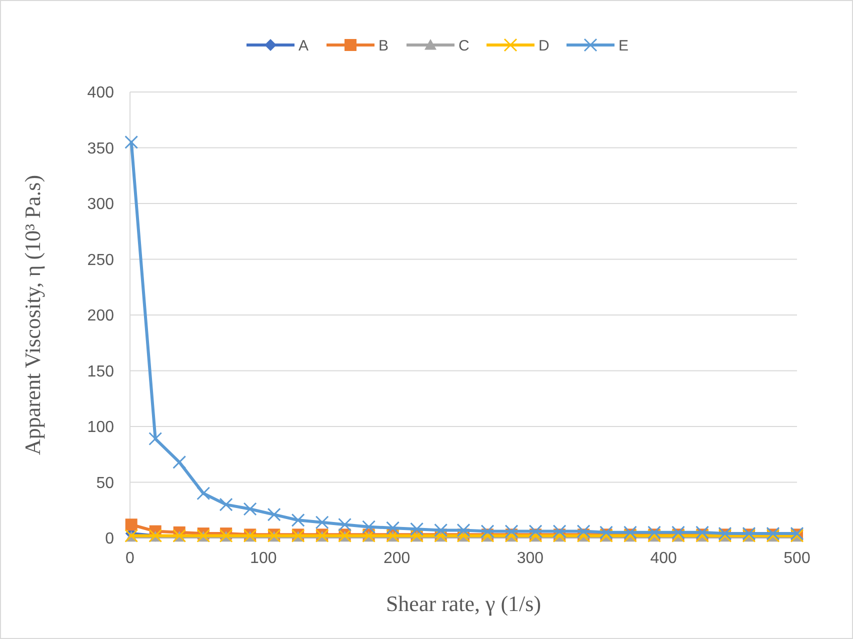 The height and width of the screenshot is (639, 853). Describe the element at coordinates (464, 45) in the screenshot. I see `legend-label: C` at that location.